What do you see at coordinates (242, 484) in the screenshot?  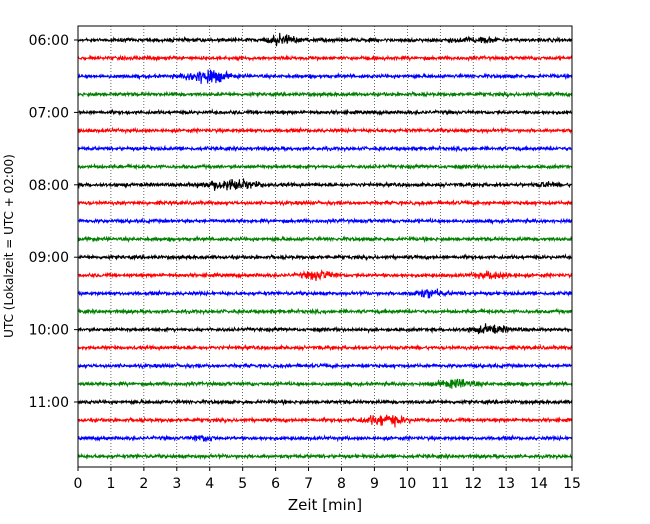 I see `x-tick-label: 5` at bounding box center [242, 484].